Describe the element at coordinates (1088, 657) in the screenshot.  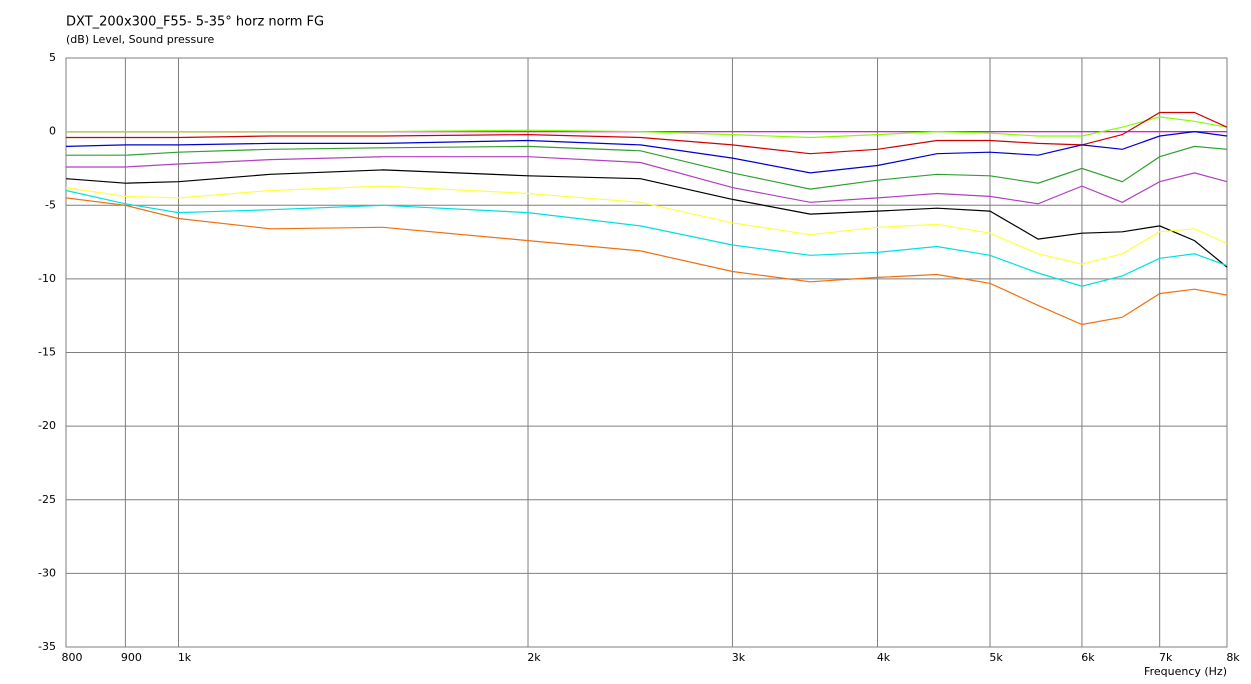
I see `x-tick-label: 6k` at that location.